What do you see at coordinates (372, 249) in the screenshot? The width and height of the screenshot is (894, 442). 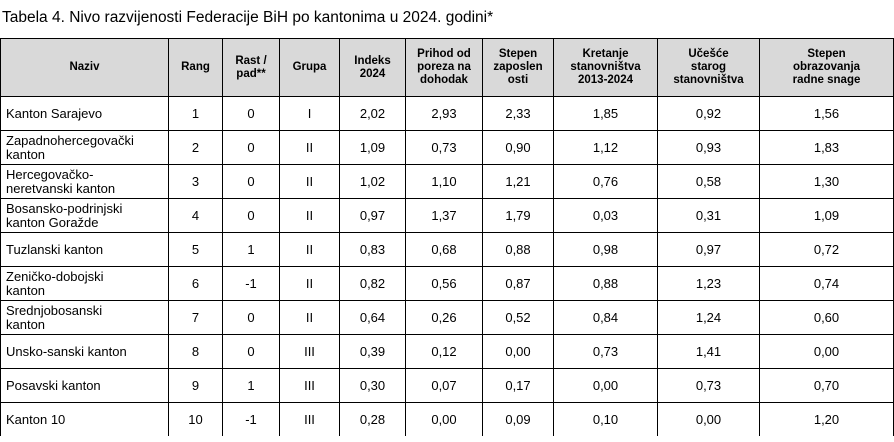 I see `indeks-2024-cell: 0,83` at bounding box center [372, 249].